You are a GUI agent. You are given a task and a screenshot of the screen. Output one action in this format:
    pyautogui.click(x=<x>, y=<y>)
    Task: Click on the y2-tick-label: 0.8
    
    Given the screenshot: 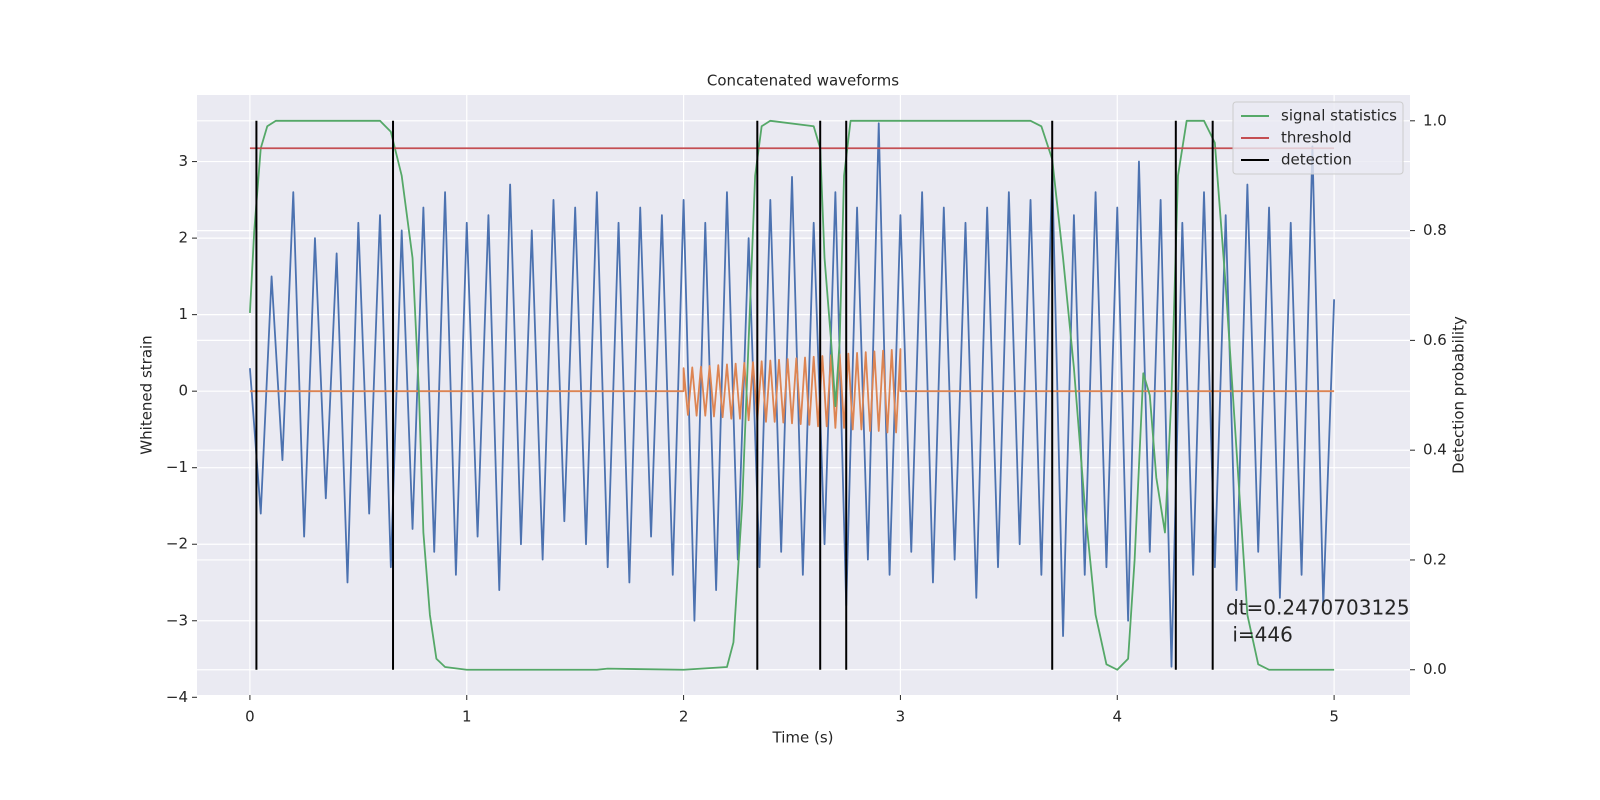 What is the action you would take?
    pyautogui.click(x=1435, y=230)
    